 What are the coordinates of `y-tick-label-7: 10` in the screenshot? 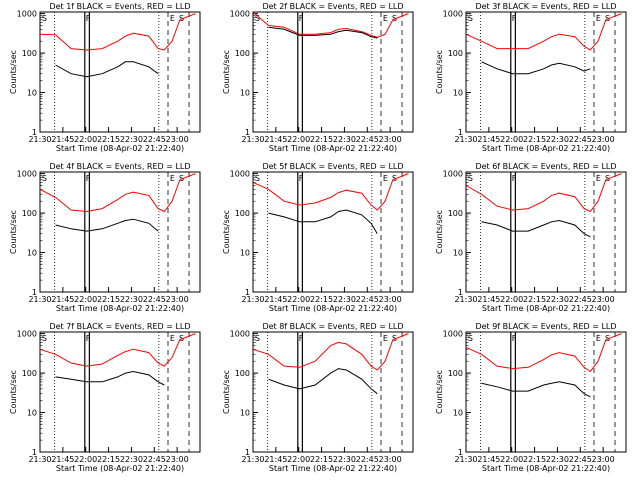 It's located at (32, 413).